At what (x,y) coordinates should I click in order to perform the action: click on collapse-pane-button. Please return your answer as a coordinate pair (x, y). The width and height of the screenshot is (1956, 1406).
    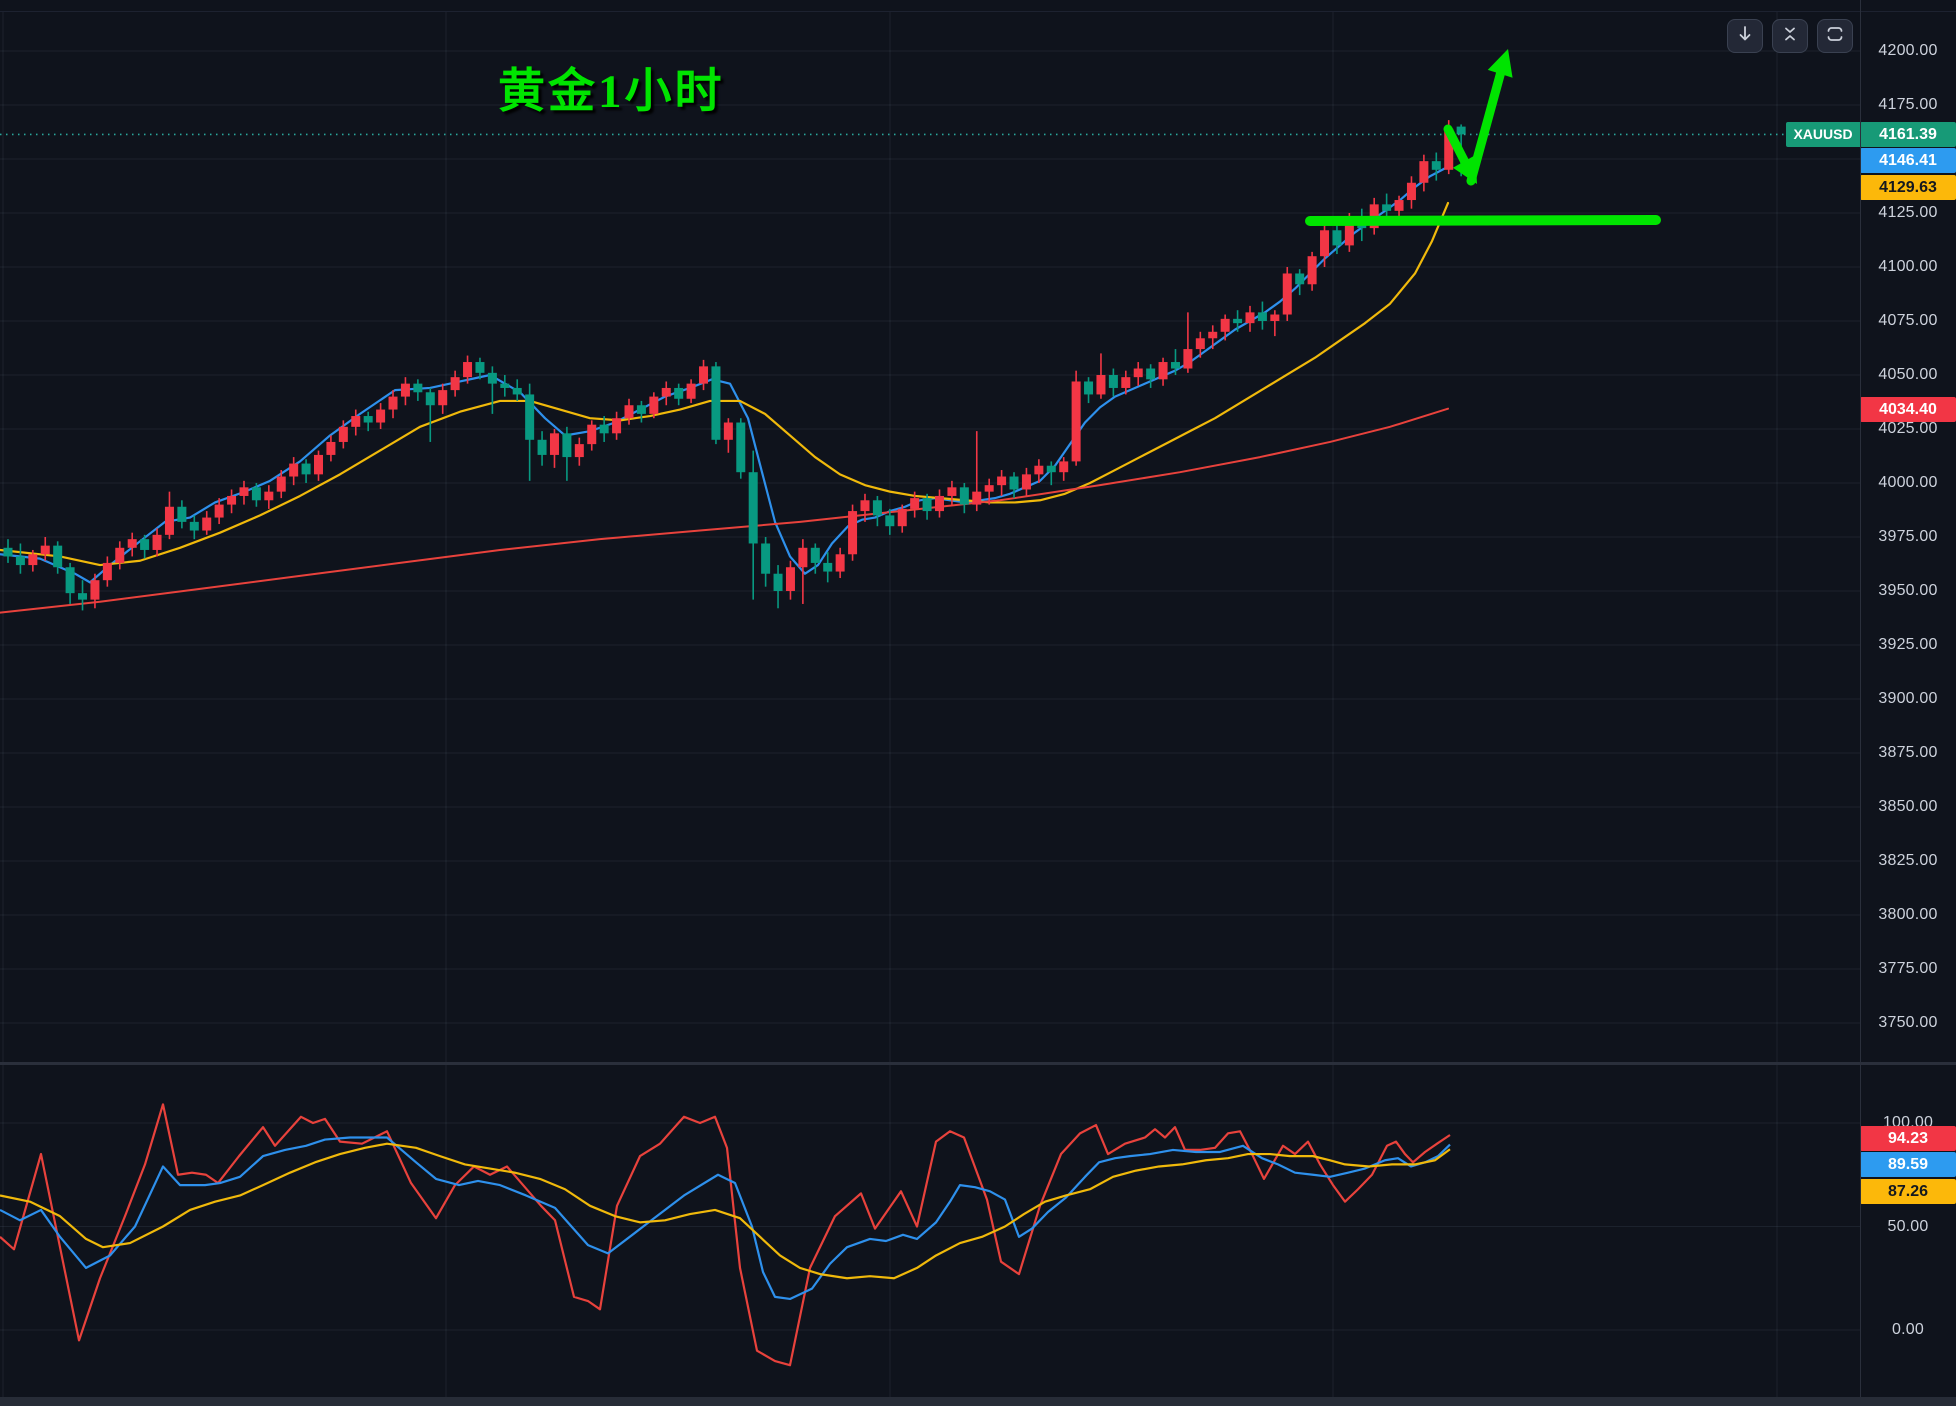
    Looking at the image, I should click on (1790, 36).